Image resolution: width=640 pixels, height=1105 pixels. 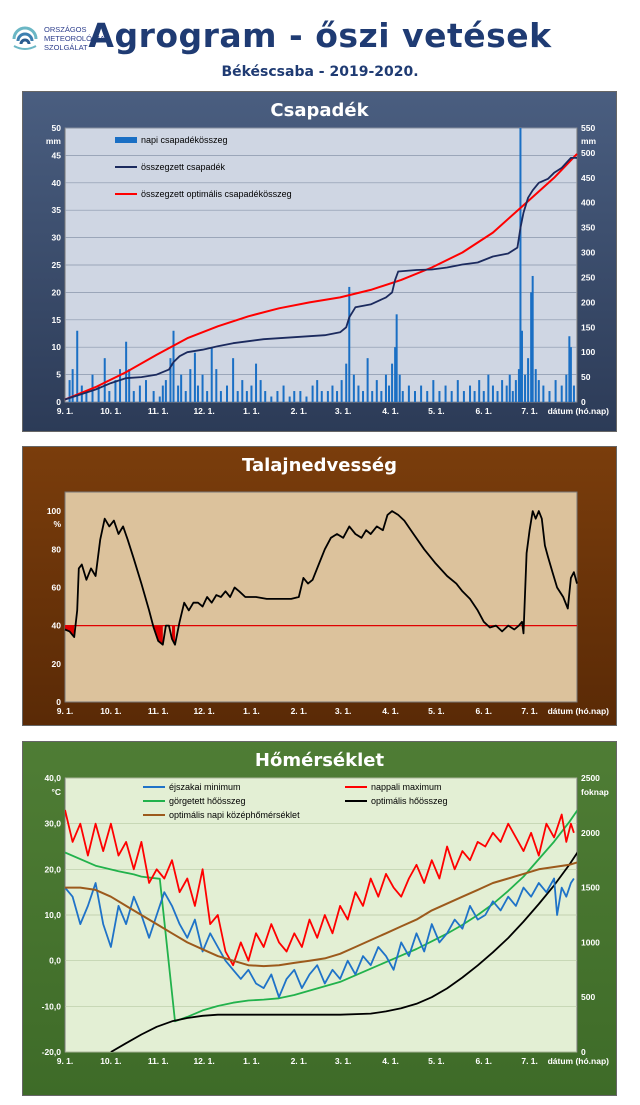 What do you see at coordinates (205, 787) in the screenshot?
I see `legend-label: éjszakai minimum` at bounding box center [205, 787].